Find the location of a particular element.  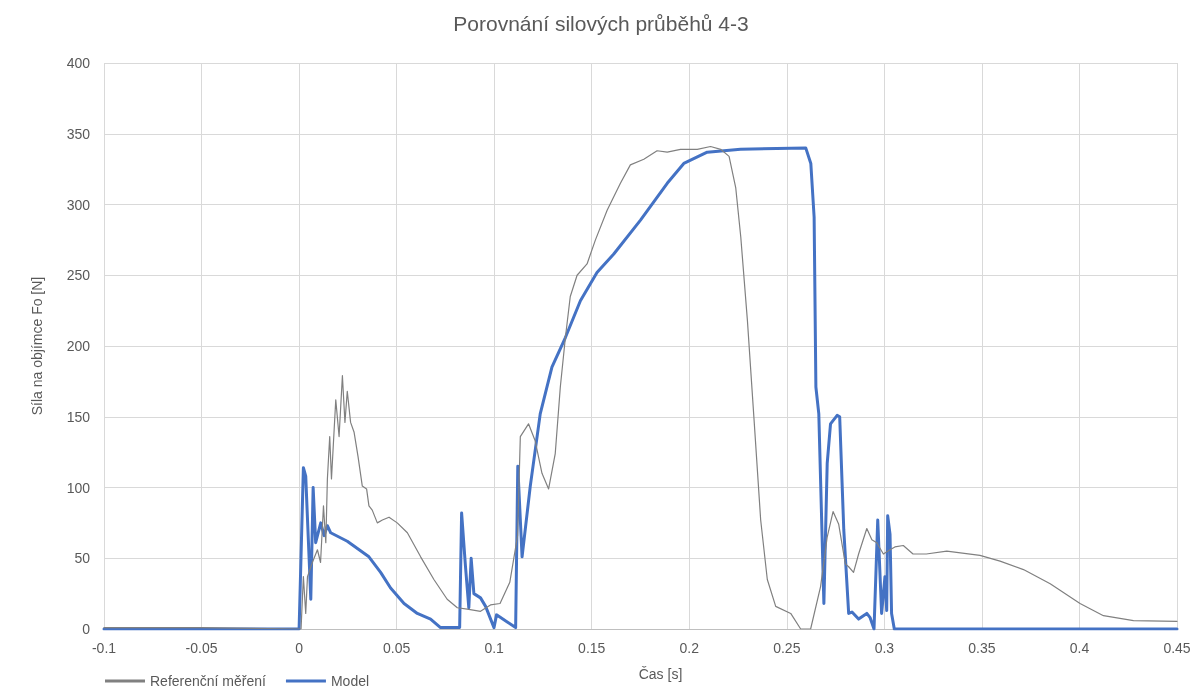

y-tick-label: 250 is located at coordinates (78, 275).